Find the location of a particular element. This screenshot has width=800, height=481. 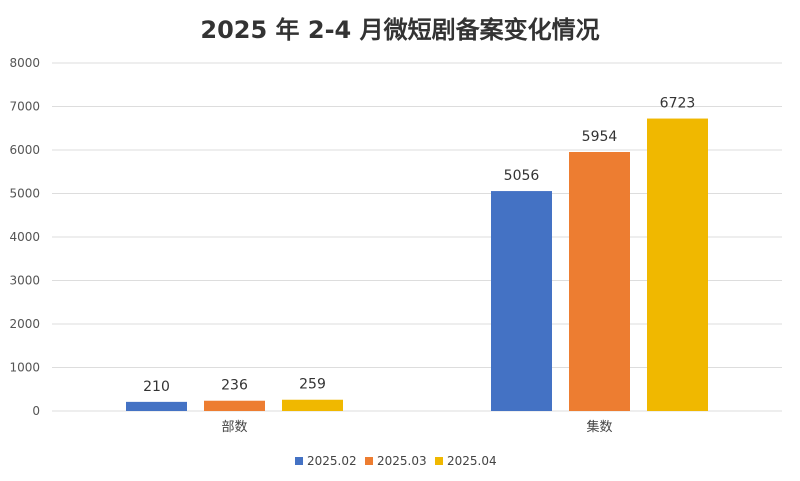

chart-title: 2025 年 2-4 月微短剧备案变化情况 is located at coordinates (399, 30).